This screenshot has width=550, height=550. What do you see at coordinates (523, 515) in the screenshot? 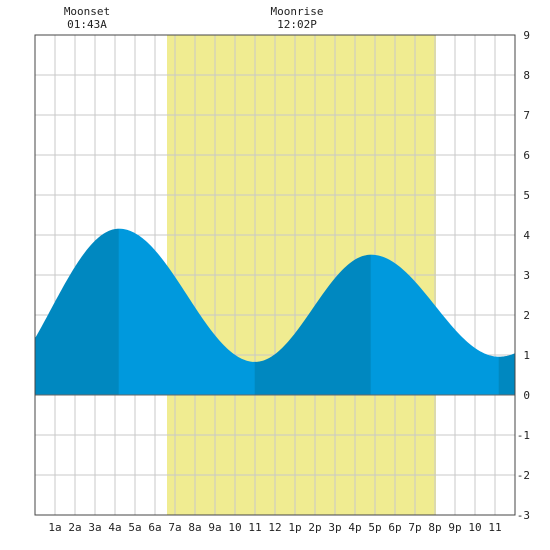
I see `y-tick-label: -3` at bounding box center [523, 515].